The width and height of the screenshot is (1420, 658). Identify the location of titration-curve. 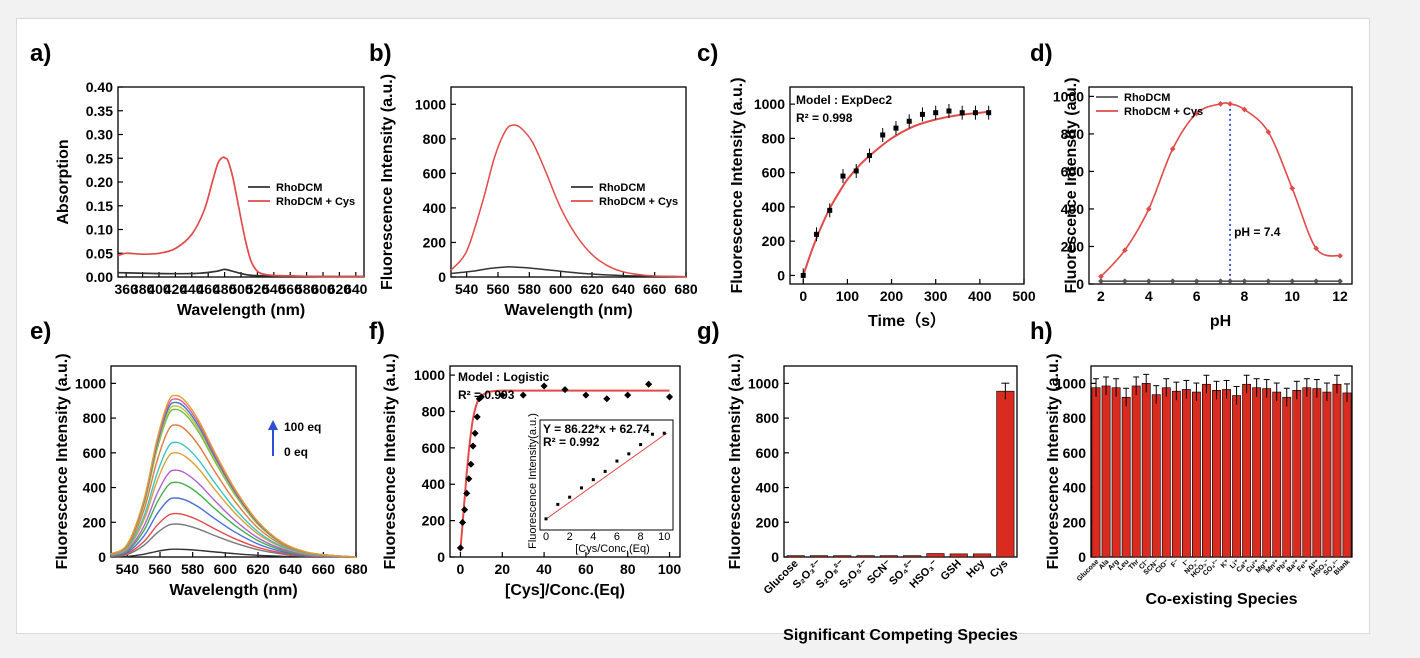
(233, 513).